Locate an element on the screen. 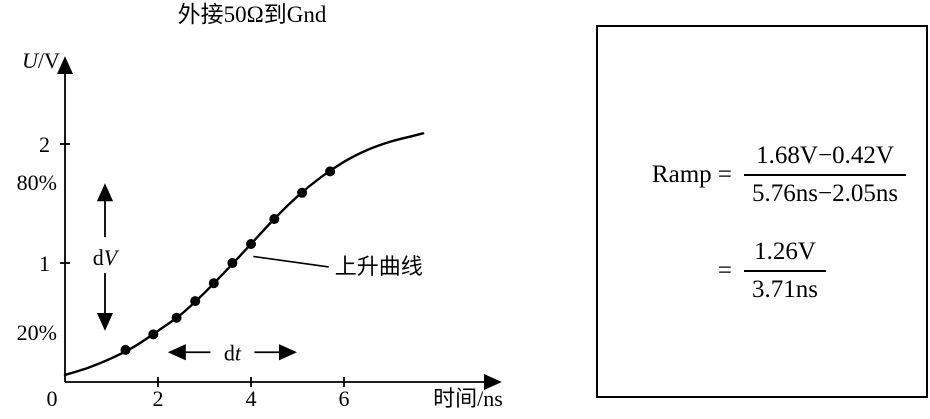 The height and width of the screenshot is (419, 930). dv-label: dV is located at coordinates (106, 257).